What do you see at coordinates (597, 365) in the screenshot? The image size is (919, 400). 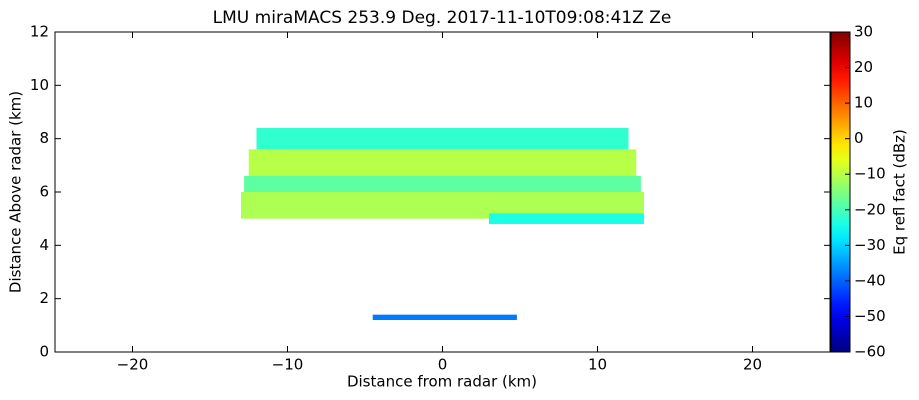 I see `x-tick-label: 10` at bounding box center [597, 365].